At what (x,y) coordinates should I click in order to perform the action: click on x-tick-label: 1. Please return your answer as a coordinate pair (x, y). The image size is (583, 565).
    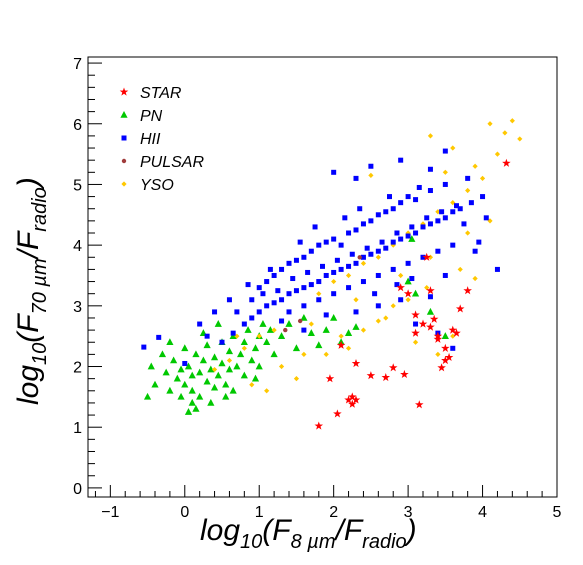
    Looking at the image, I should click on (259, 512).